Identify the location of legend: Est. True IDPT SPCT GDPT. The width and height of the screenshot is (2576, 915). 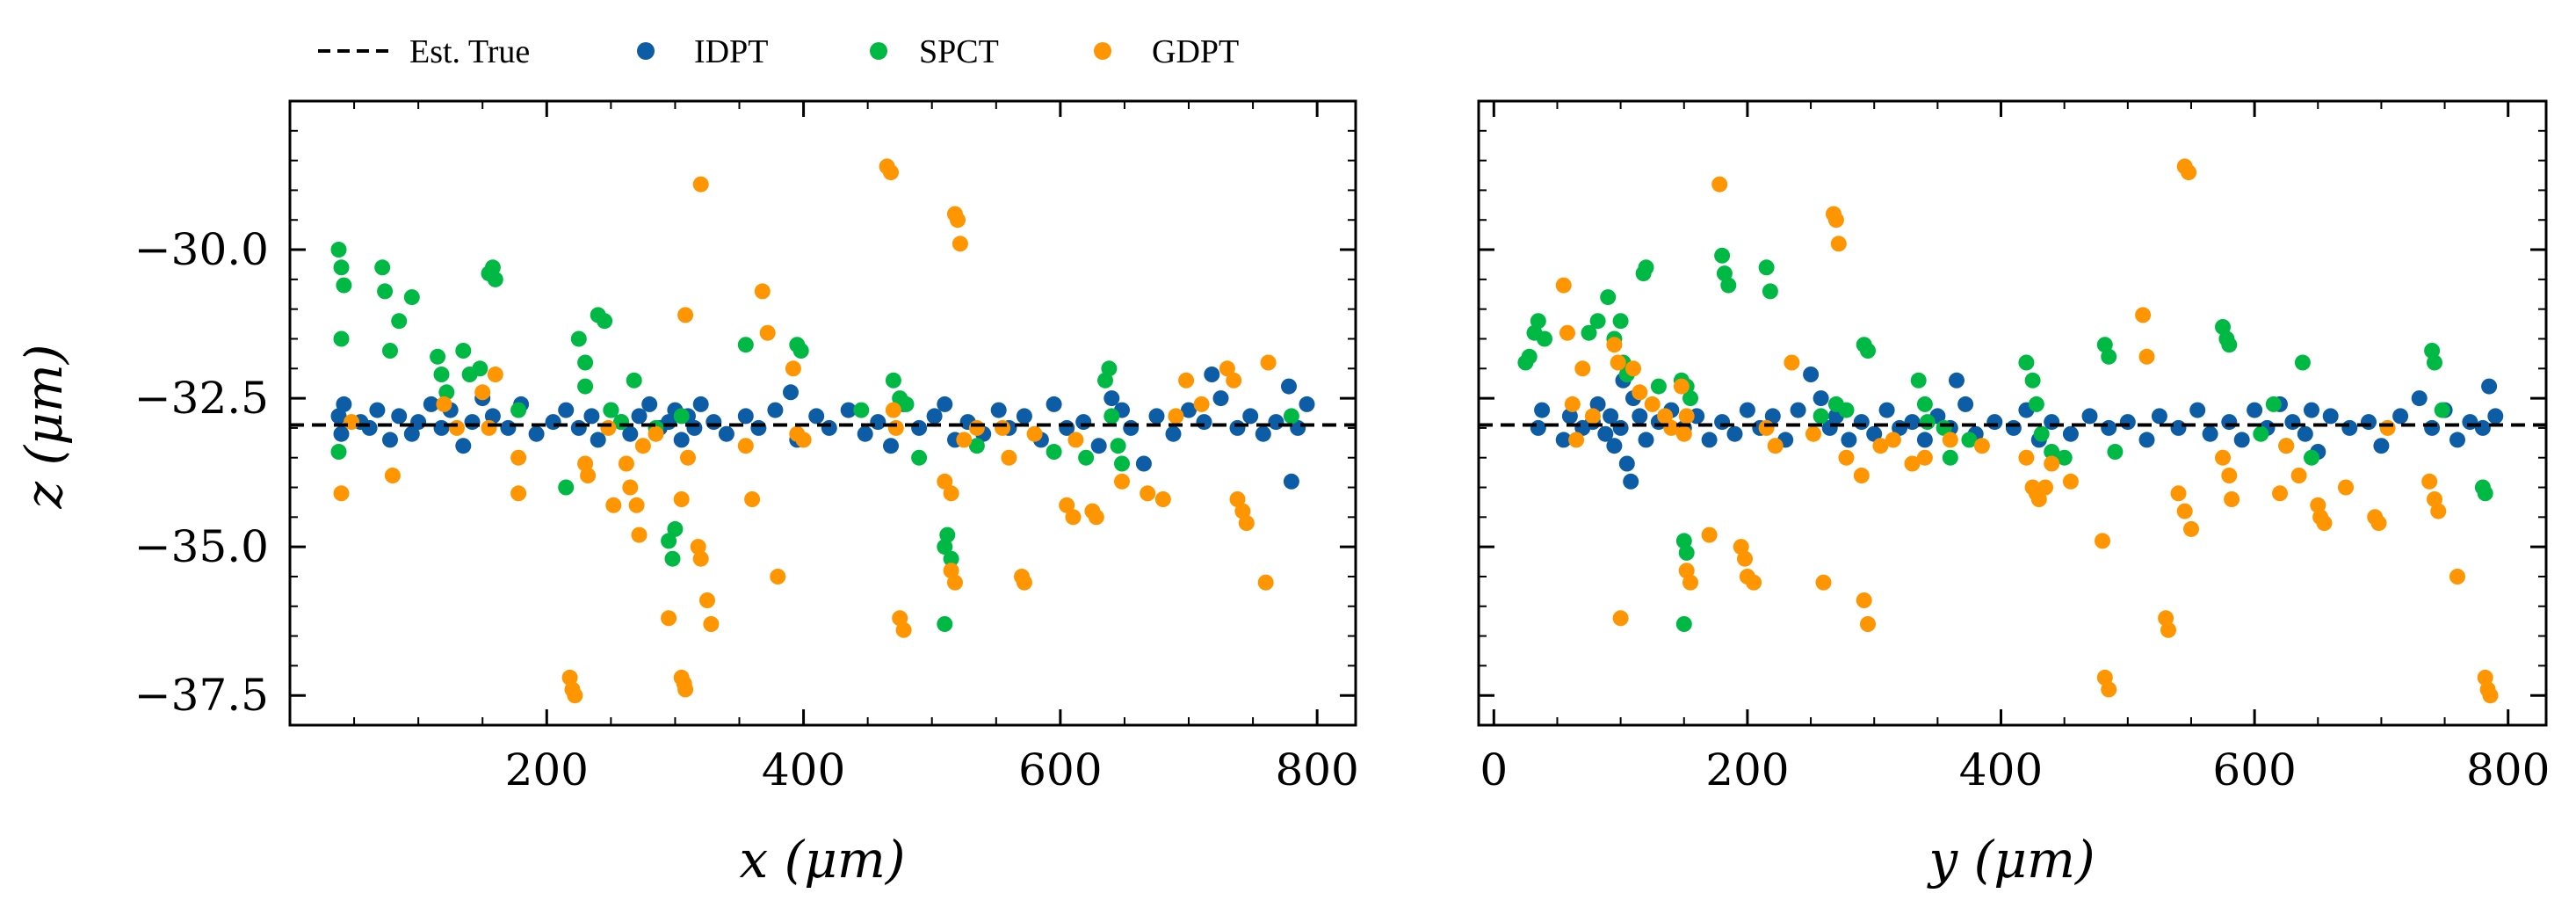
(778, 52).